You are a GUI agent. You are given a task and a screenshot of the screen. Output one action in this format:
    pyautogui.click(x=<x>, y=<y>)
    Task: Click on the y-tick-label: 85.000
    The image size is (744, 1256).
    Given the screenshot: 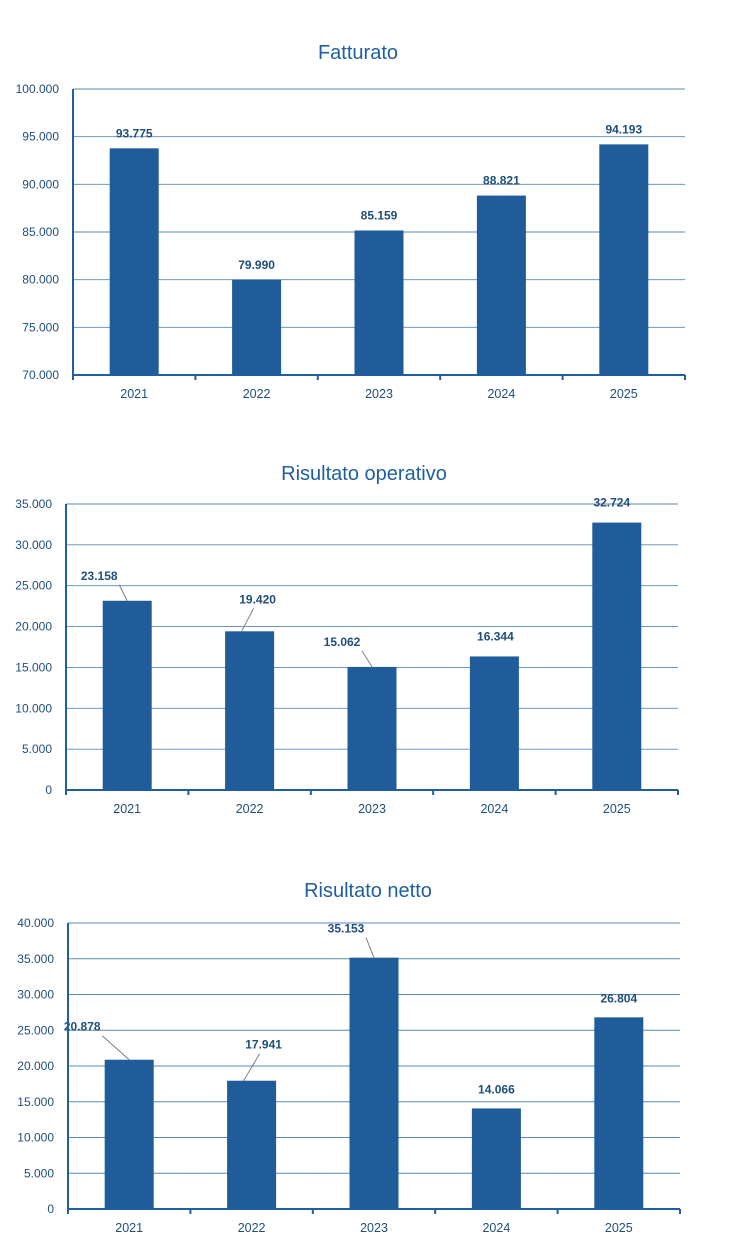 What is the action you would take?
    pyautogui.click(x=40, y=232)
    